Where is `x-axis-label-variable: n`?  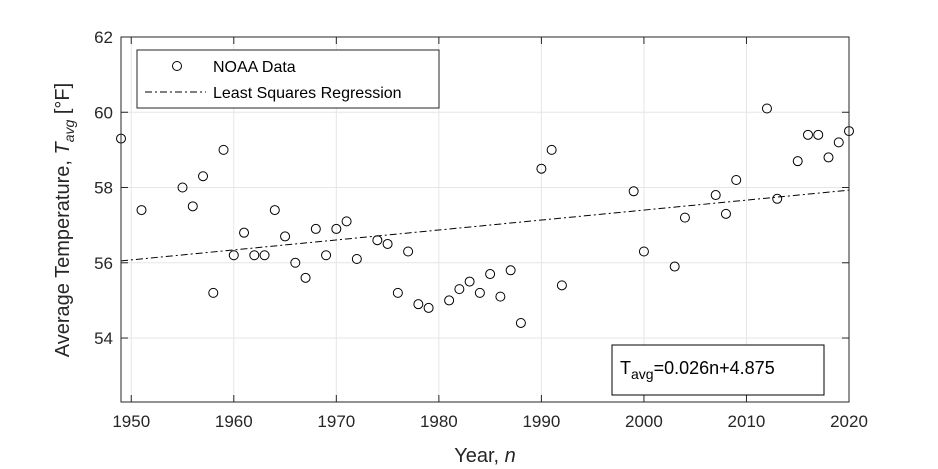 x-axis-label-variable: n is located at coordinates (510, 456).